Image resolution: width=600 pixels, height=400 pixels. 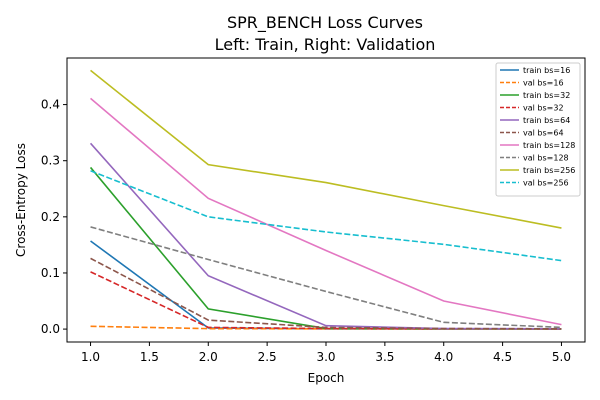 What do you see at coordinates (50, 273) in the screenshot?
I see `y-tick-label: 0.1` at bounding box center [50, 273].